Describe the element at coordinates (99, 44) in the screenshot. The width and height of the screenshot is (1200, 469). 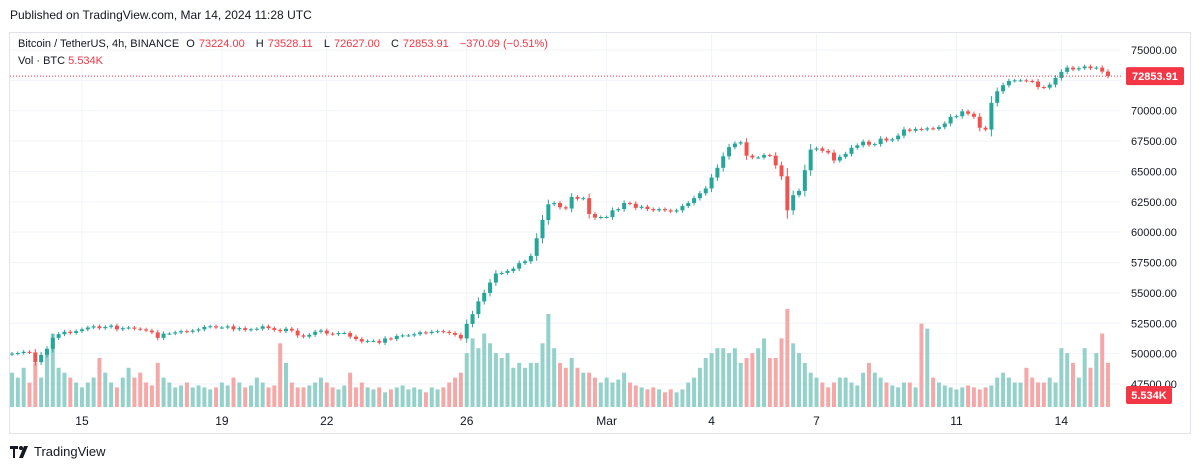
I see `legend-symbol: Bitcoin / TetherUS, 4h, BINANCE` at that location.